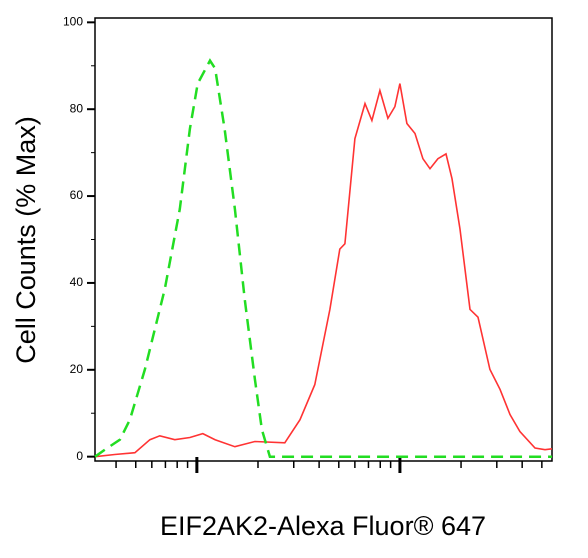 The width and height of the screenshot is (588, 558). Describe the element at coordinates (79, 456) in the screenshot. I see `y-tick-label: 0` at that location.